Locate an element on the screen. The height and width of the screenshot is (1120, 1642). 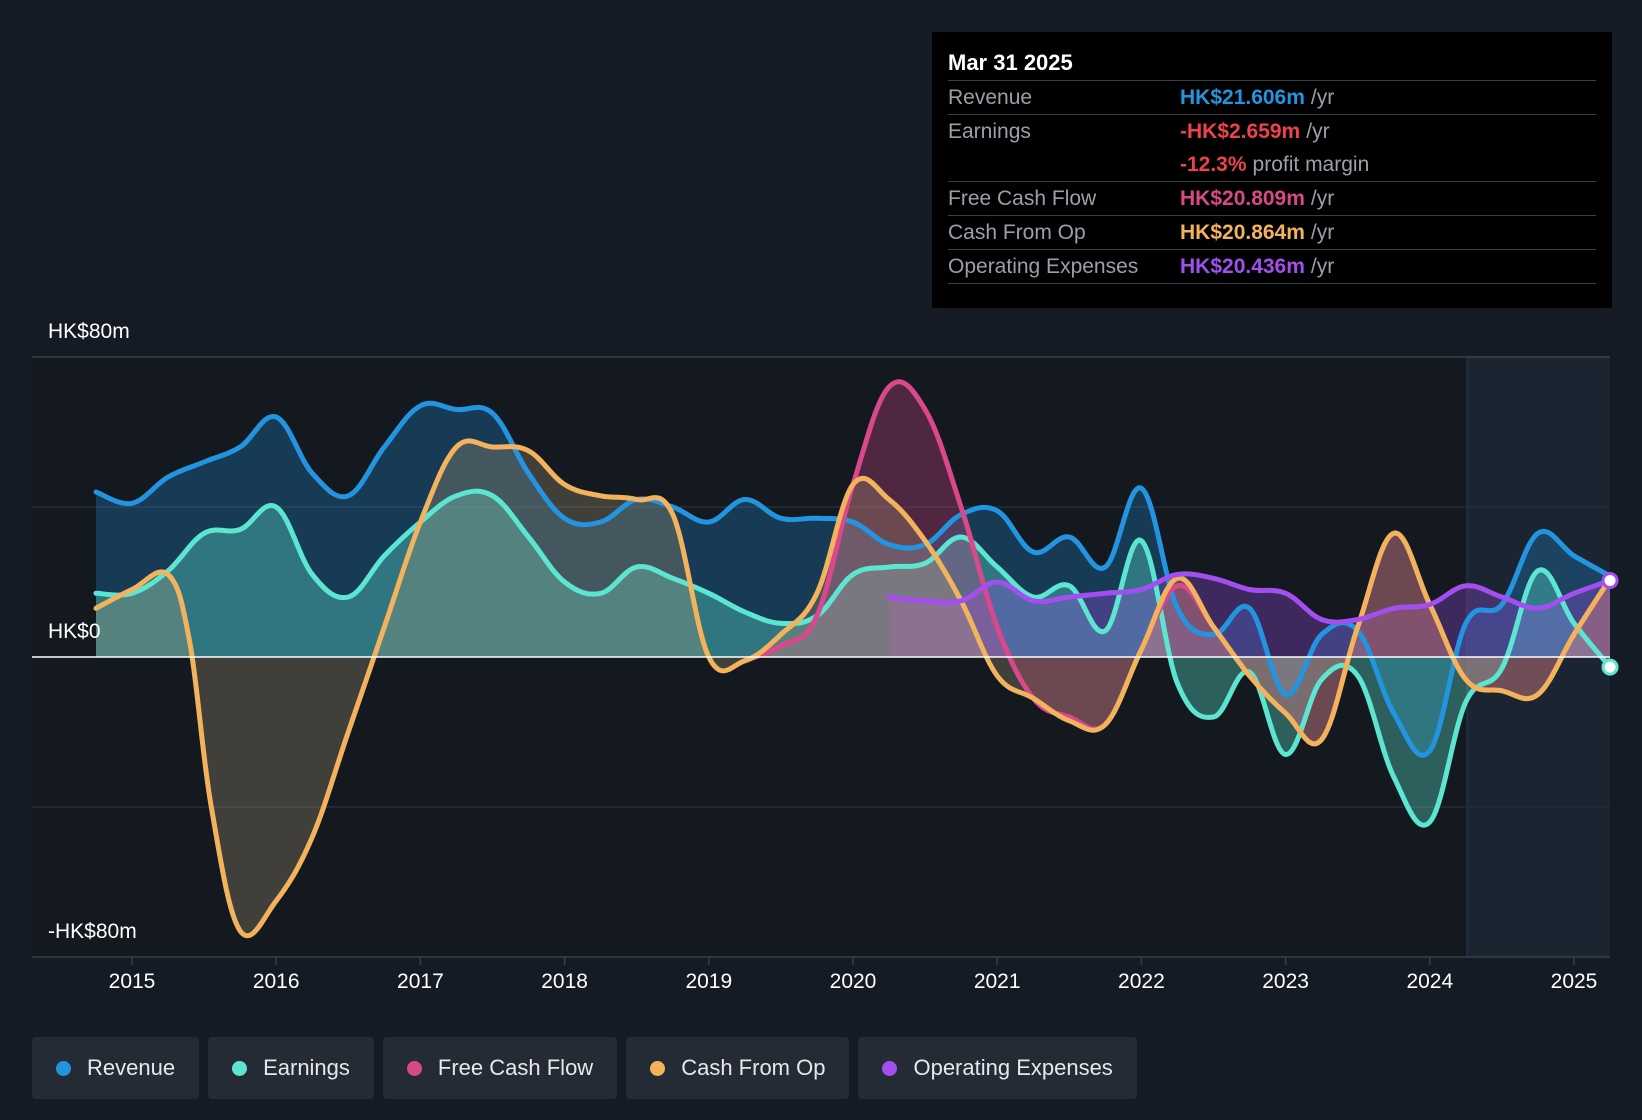
x-tick-label: 2016 is located at coordinates (276, 981).